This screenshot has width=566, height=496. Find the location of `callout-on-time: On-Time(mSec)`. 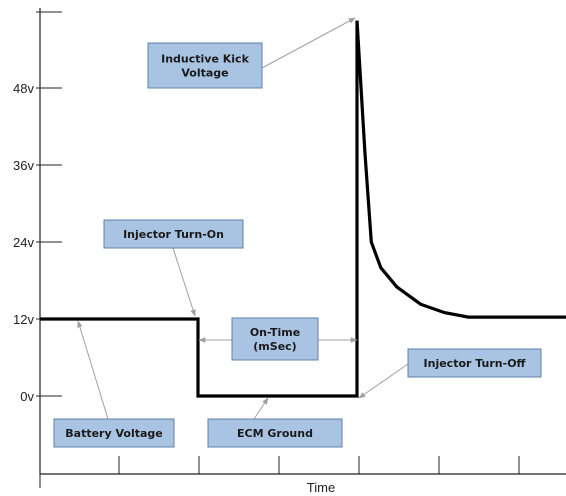

callout-on-time: On-Time(mSec) is located at coordinates (278, 339).